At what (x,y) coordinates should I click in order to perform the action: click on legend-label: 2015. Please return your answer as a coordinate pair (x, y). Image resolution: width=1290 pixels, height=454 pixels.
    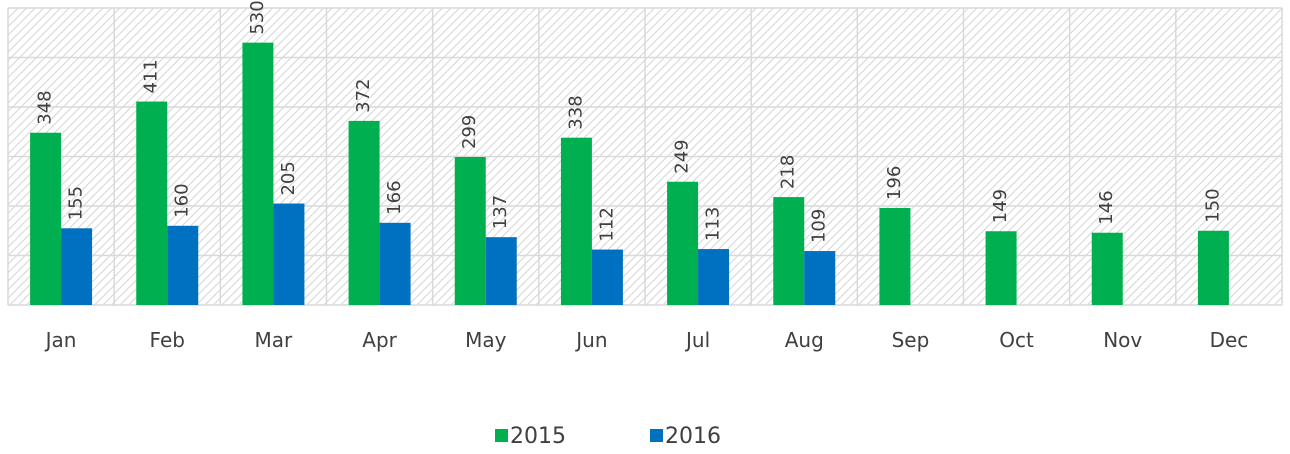
    Looking at the image, I should click on (538, 436).